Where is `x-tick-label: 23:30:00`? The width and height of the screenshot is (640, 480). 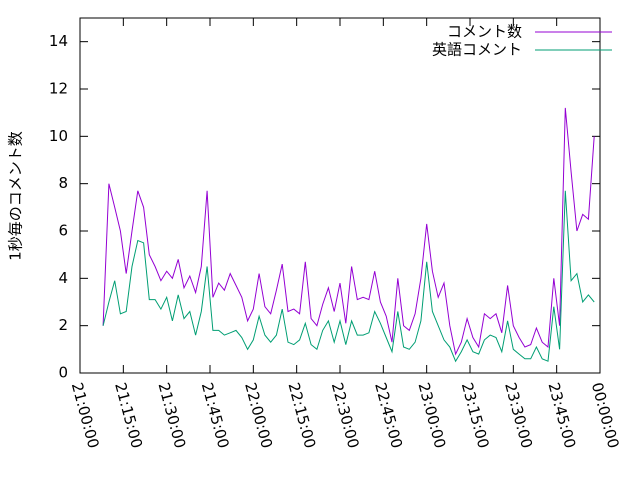 x-tick-label: 23:30:00 is located at coordinates (518, 416).